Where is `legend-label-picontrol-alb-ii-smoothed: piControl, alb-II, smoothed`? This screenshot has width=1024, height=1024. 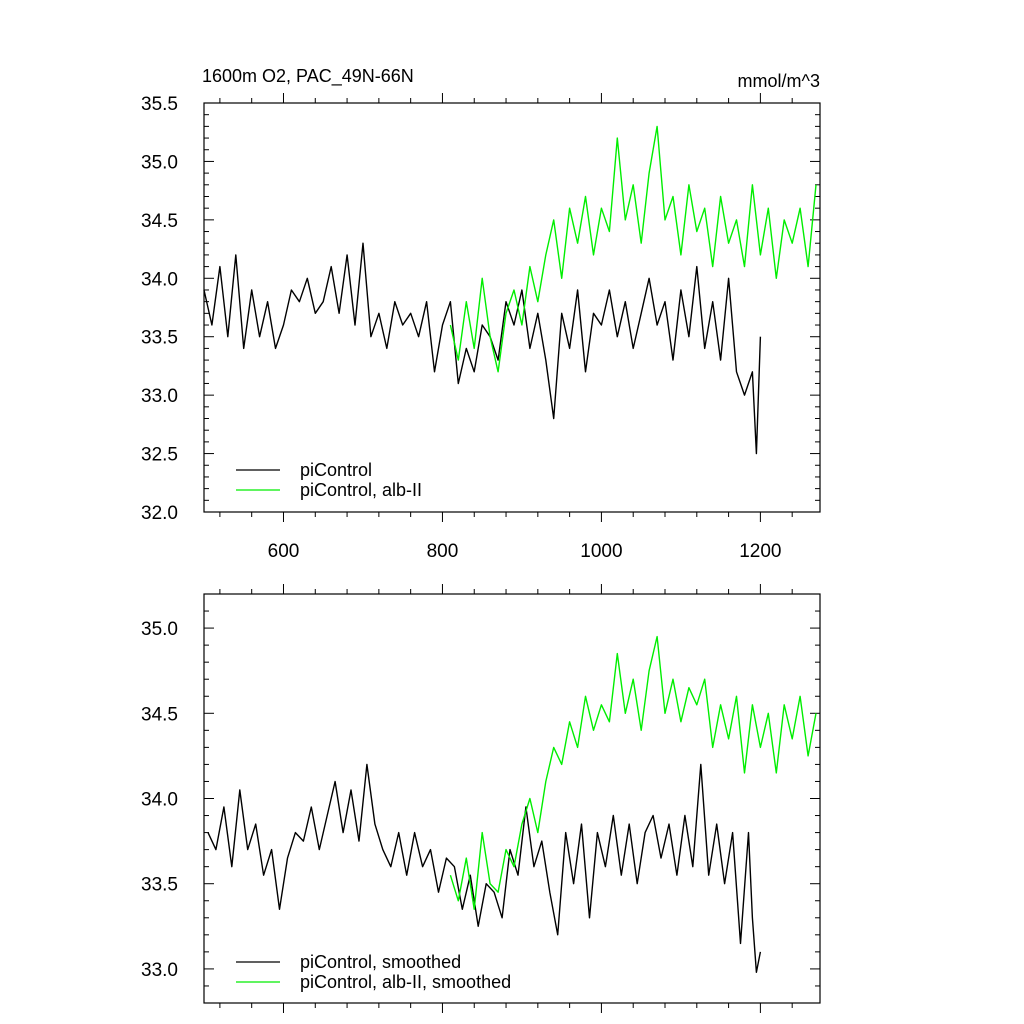
legend-label-picontrol-alb-ii-smoothed: piControl, alb-II, smoothed is located at coordinates (405, 982).